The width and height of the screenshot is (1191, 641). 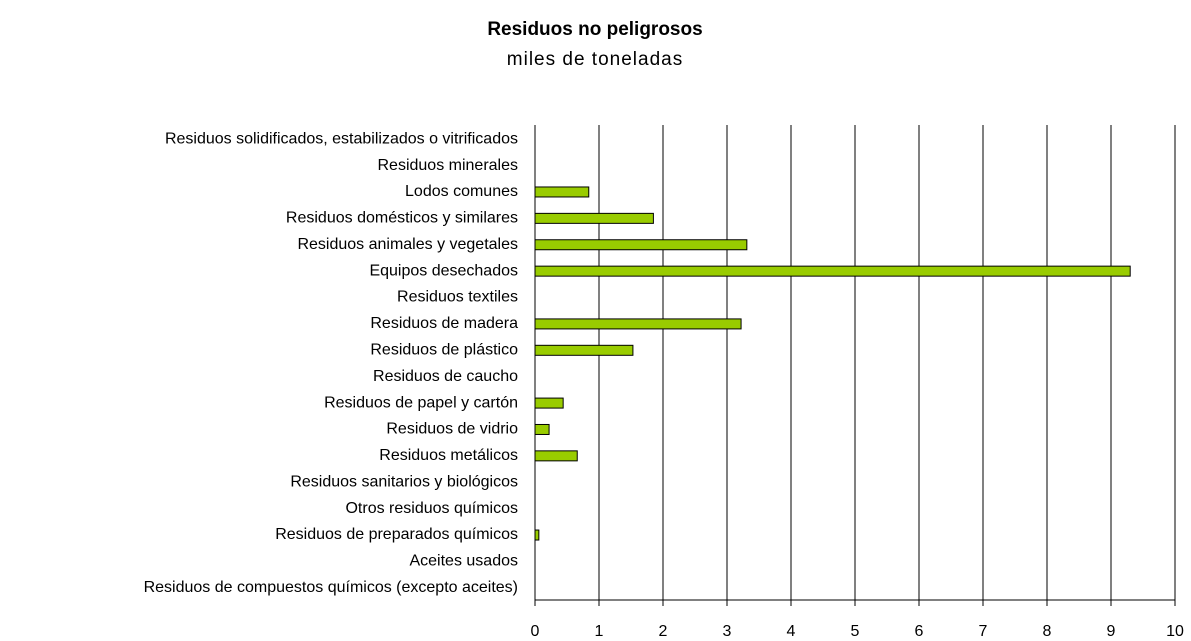 What do you see at coordinates (448, 455) in the screenshot?
I see `y-tick-label: Residuos metálicos` at bounding box center [448, 455].